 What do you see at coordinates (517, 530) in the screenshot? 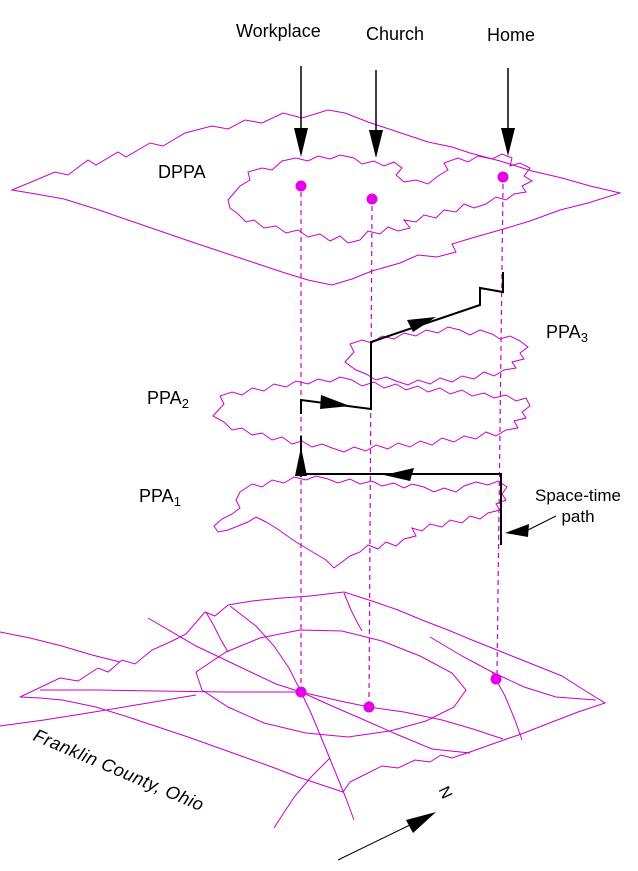
I see `space-time-callout-arrow-icon` at bounding box center [517, 530].